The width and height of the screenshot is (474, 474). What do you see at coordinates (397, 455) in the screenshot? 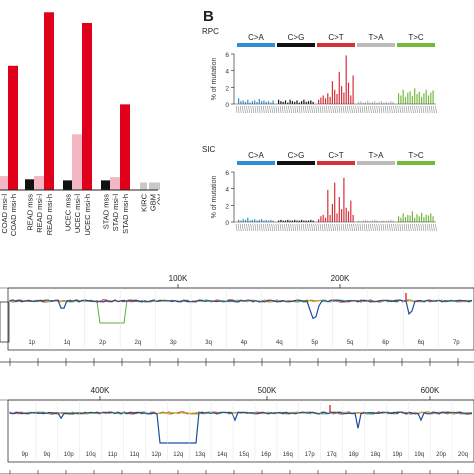
I see `chromosome-arm-label: 19p` at bounding box center [397, 455].